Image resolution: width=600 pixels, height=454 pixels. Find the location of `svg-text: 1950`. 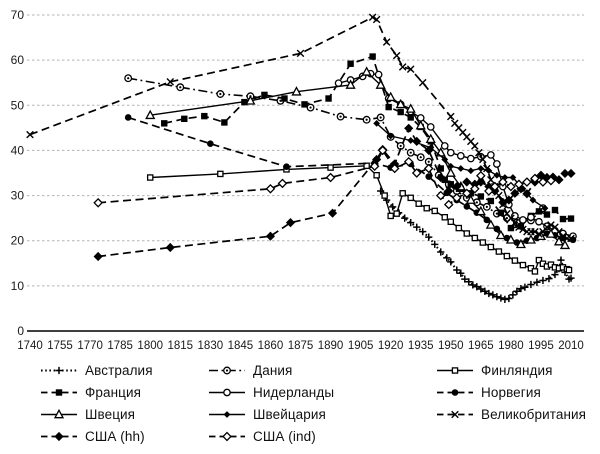

svg-text: 1950 is located at coordinates (451, 346).